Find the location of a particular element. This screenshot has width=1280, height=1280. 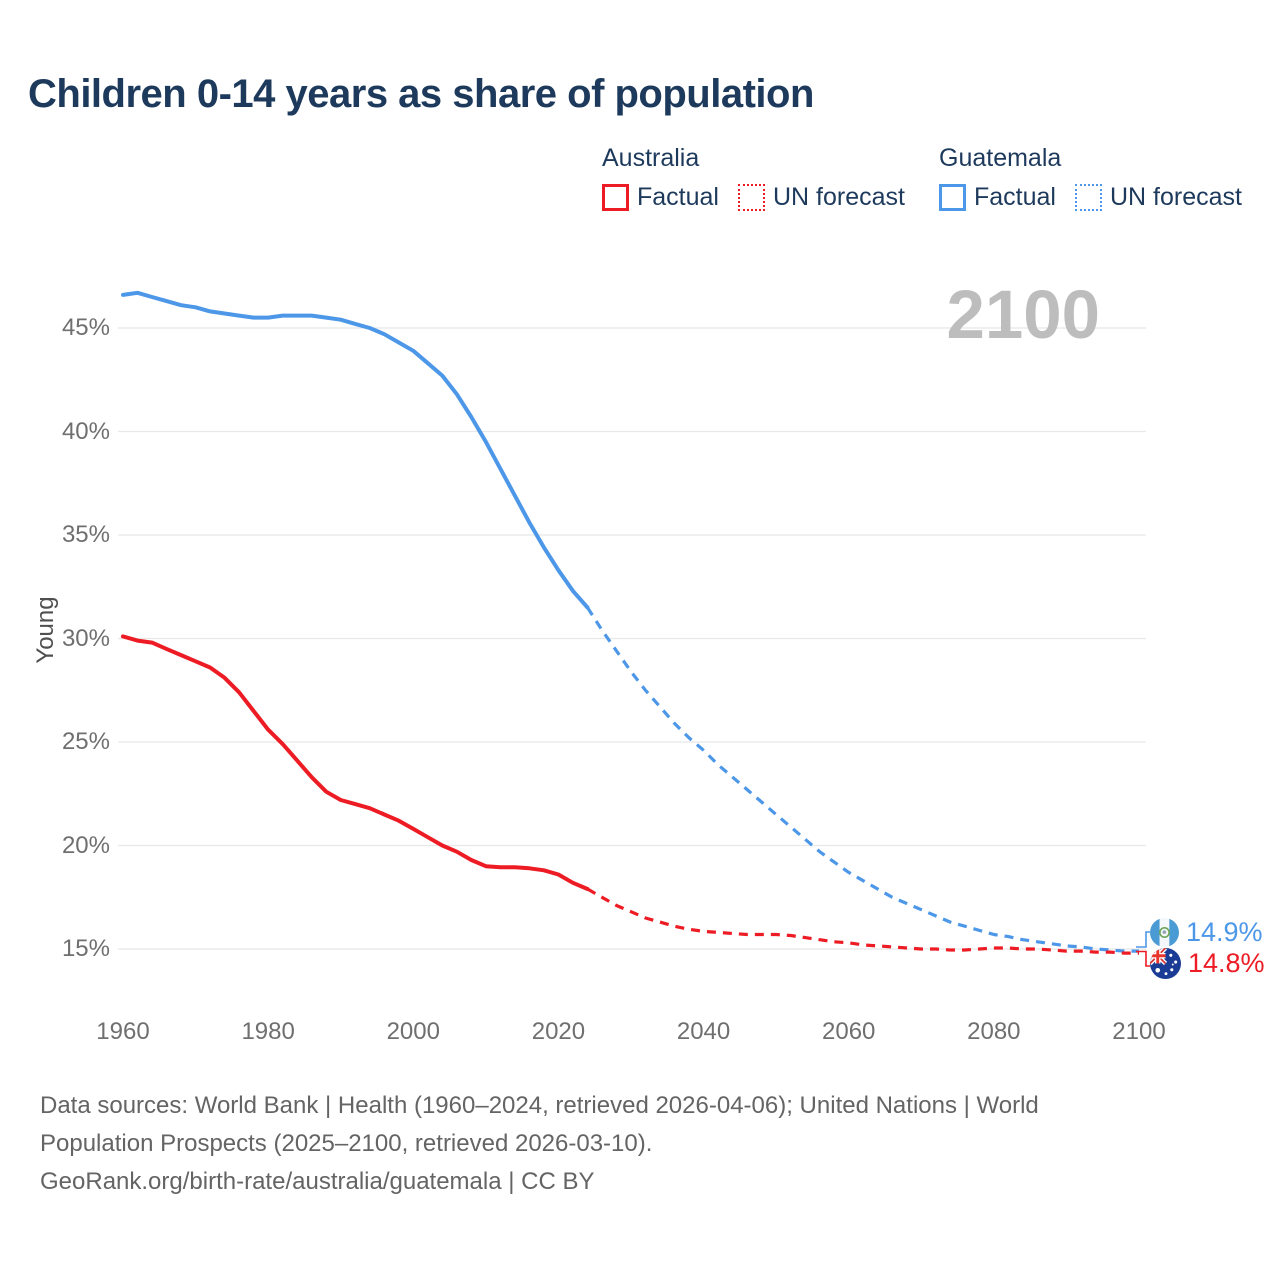

end-value-guatemala: 14.9% is located at coordinates (1224, 932).